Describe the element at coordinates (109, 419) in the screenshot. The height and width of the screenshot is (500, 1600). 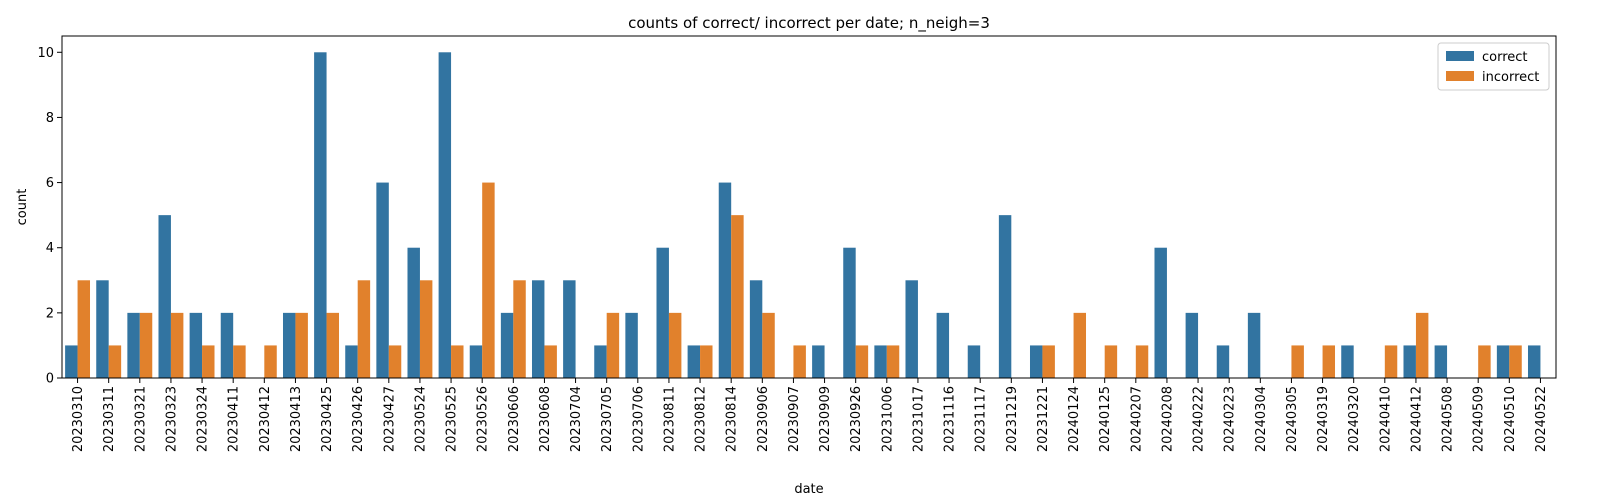
I see `x-tick-label: 20230311` at that location.